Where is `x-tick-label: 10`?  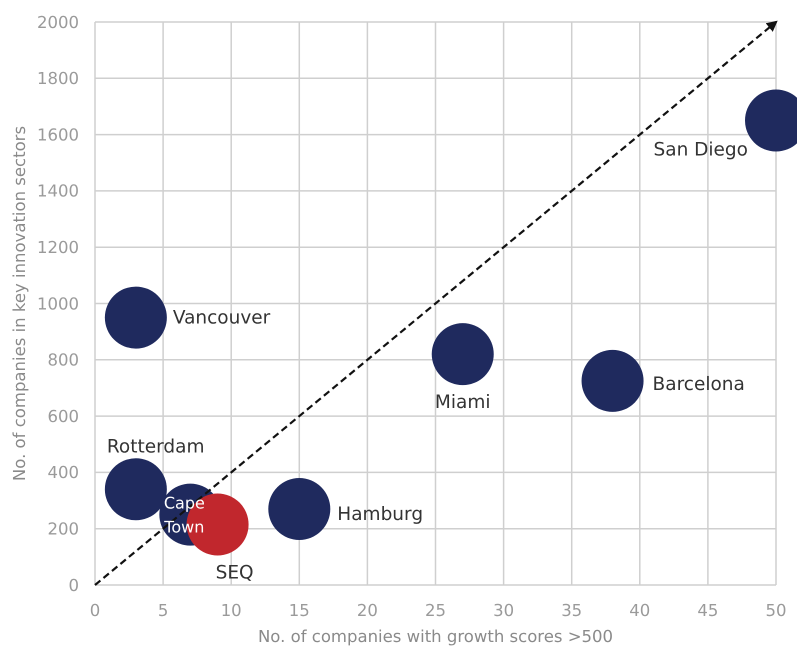 x-tick-label: 10 is located at coordinates (231, 610).